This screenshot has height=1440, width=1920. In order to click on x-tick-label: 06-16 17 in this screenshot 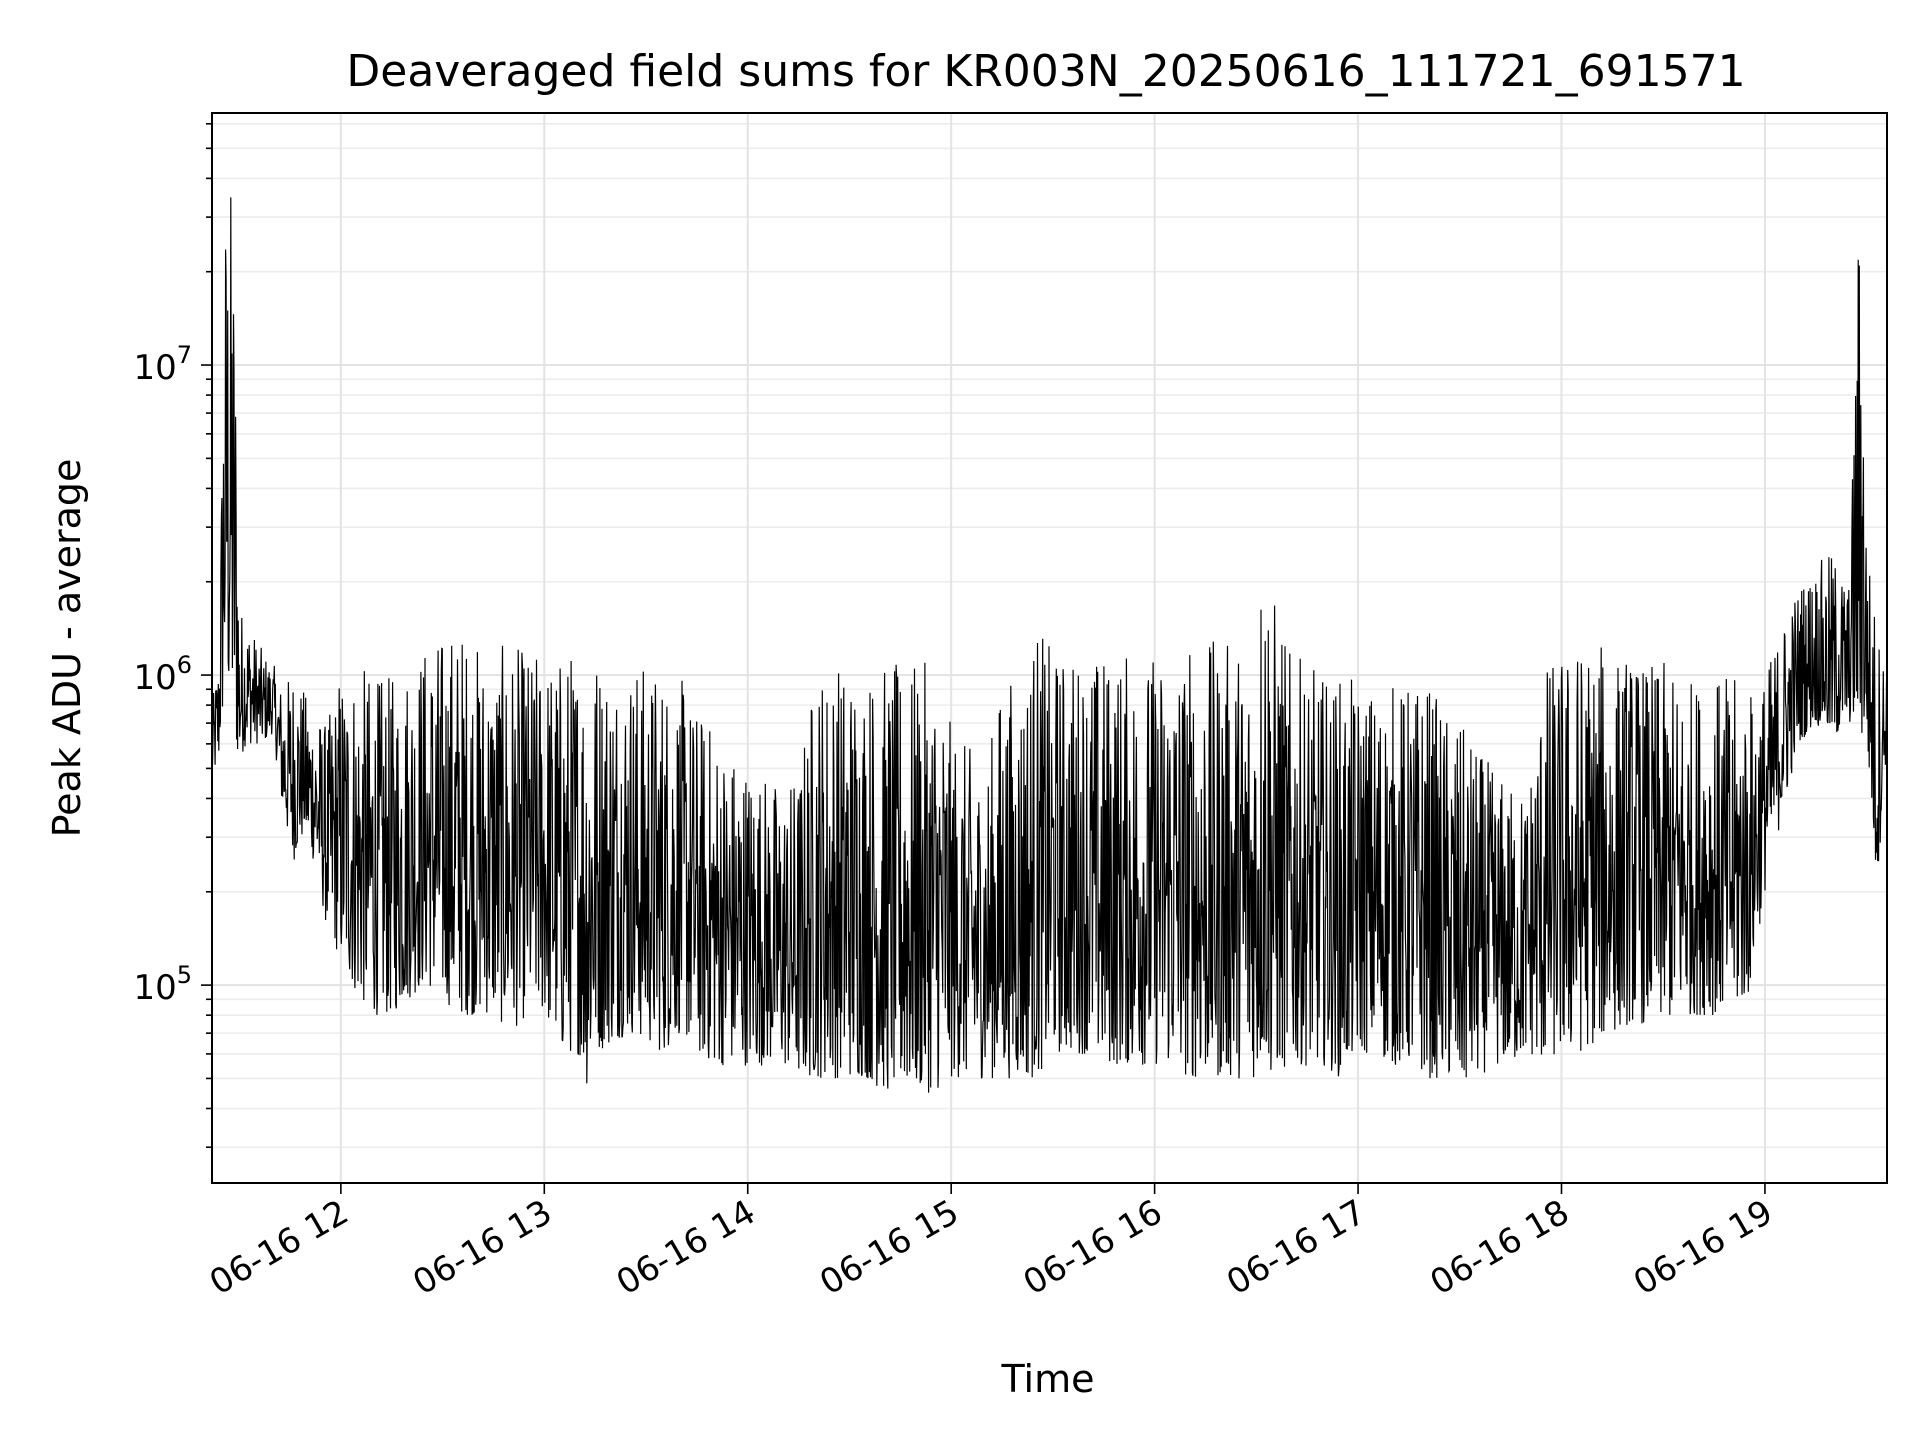, I will do `click(1296, 1247)`.